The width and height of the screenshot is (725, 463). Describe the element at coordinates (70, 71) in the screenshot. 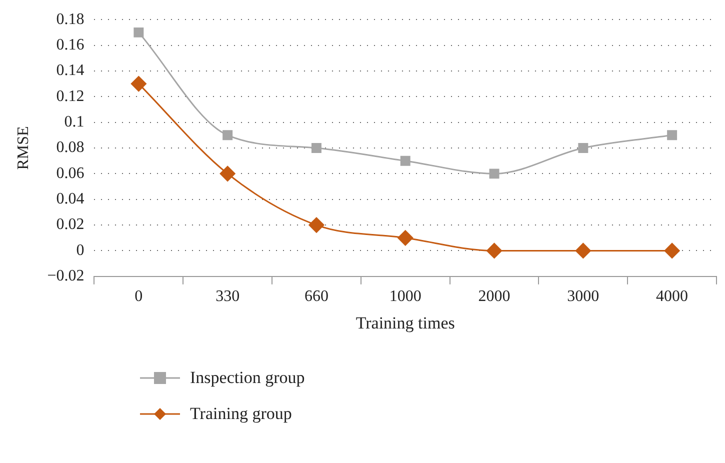

I see `y-tick-label: 0.14` at that location.